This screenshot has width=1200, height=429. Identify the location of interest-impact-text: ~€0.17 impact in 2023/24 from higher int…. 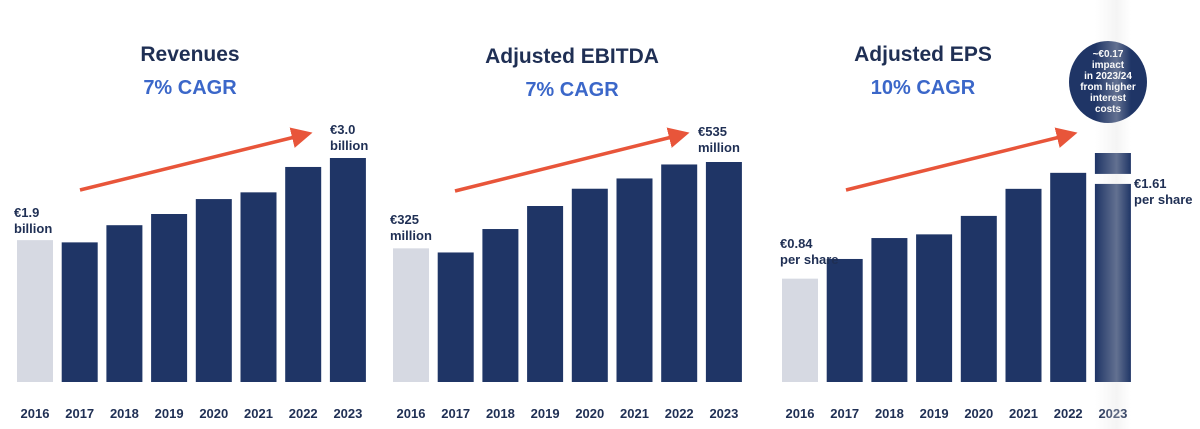
(1108, 82).